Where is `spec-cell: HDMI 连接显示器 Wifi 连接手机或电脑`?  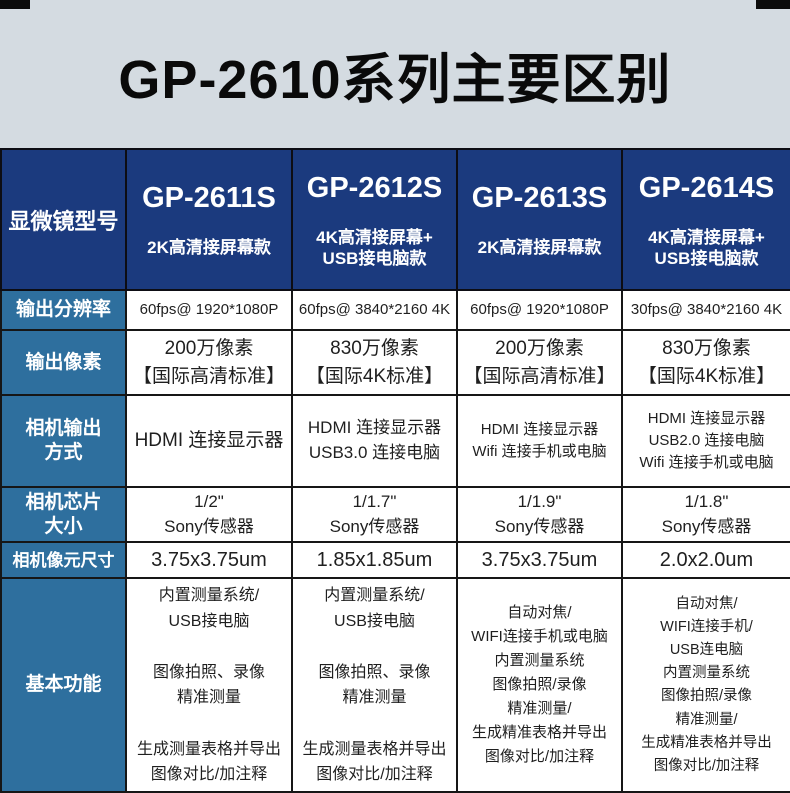
spec-cell: HDMI 连接显示器 Wifi 连接手机或电脑 is located at coordinates (539, 441).